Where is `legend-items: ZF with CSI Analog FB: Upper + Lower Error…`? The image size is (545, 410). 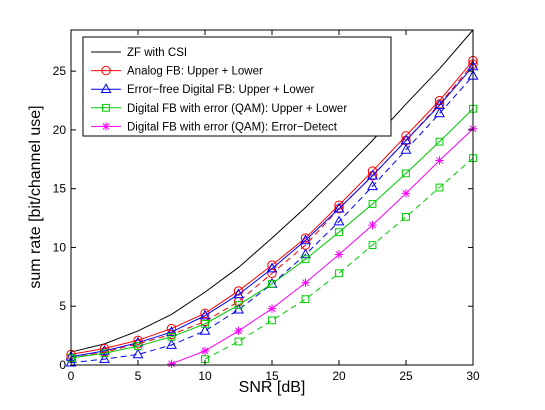
legend-items: ZF with CSI Analog FB: Upper + Lower Error… is located at coordinates (219, 90).